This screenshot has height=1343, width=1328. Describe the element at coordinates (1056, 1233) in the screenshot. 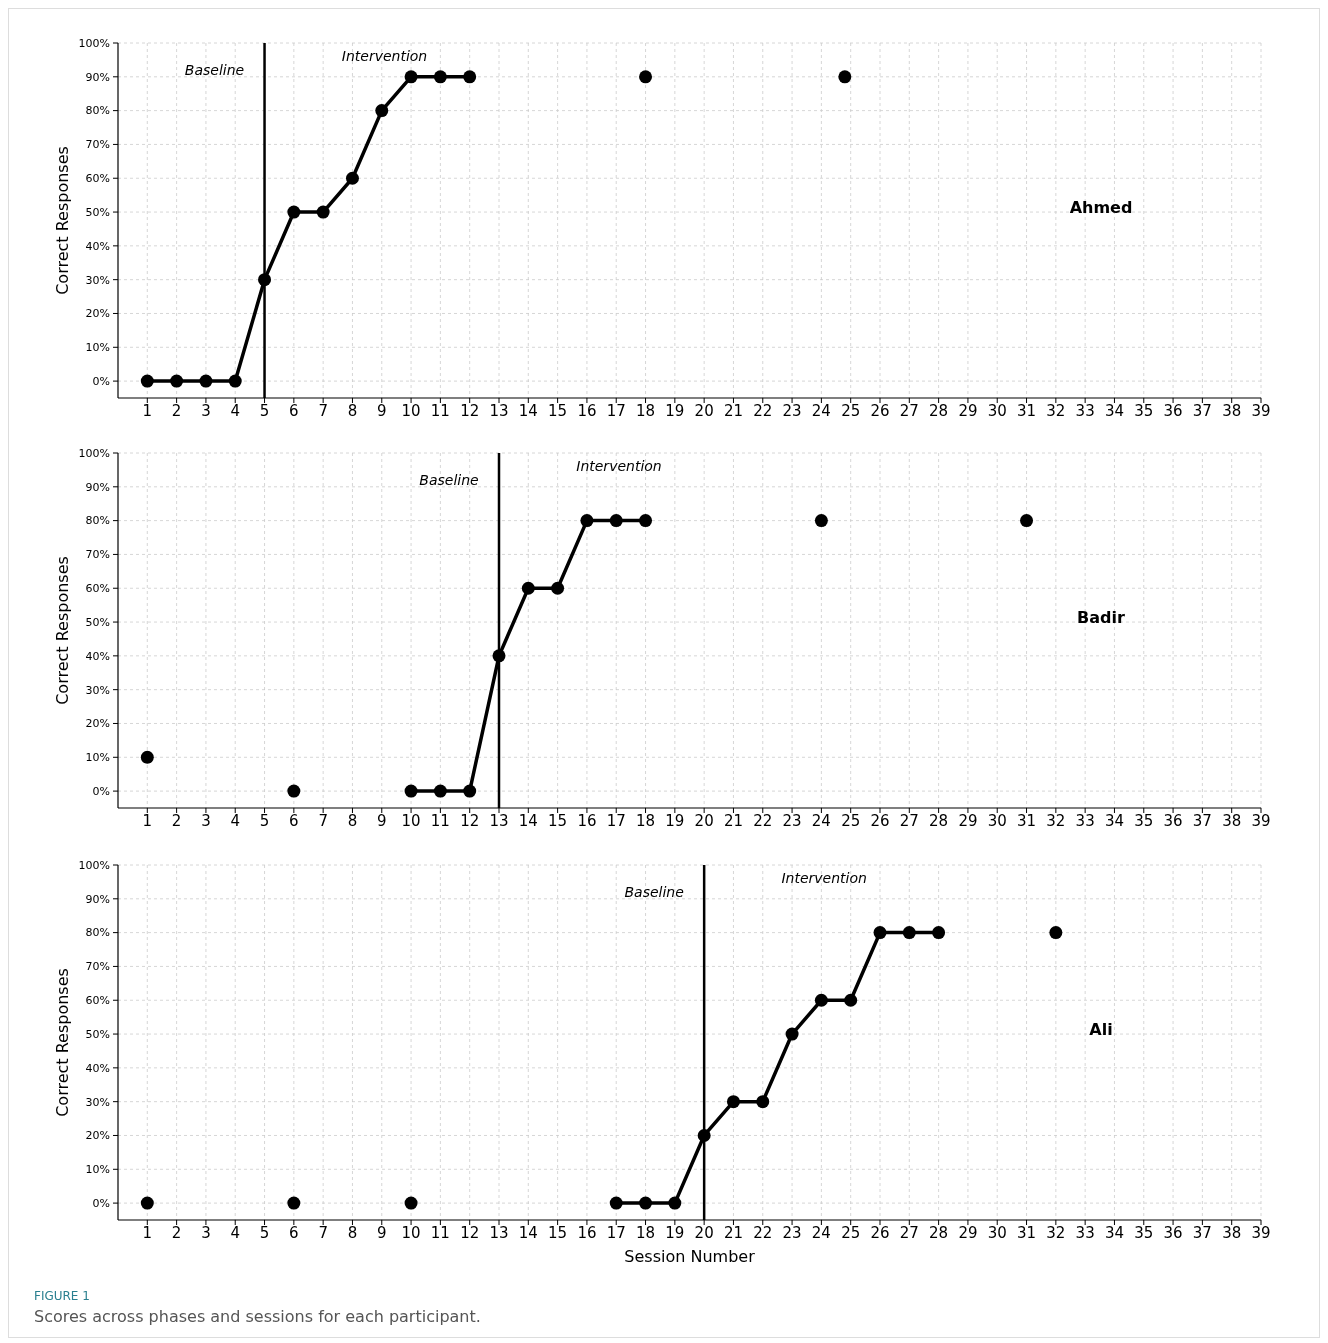

I see `x-tick-label: 32` at that location.